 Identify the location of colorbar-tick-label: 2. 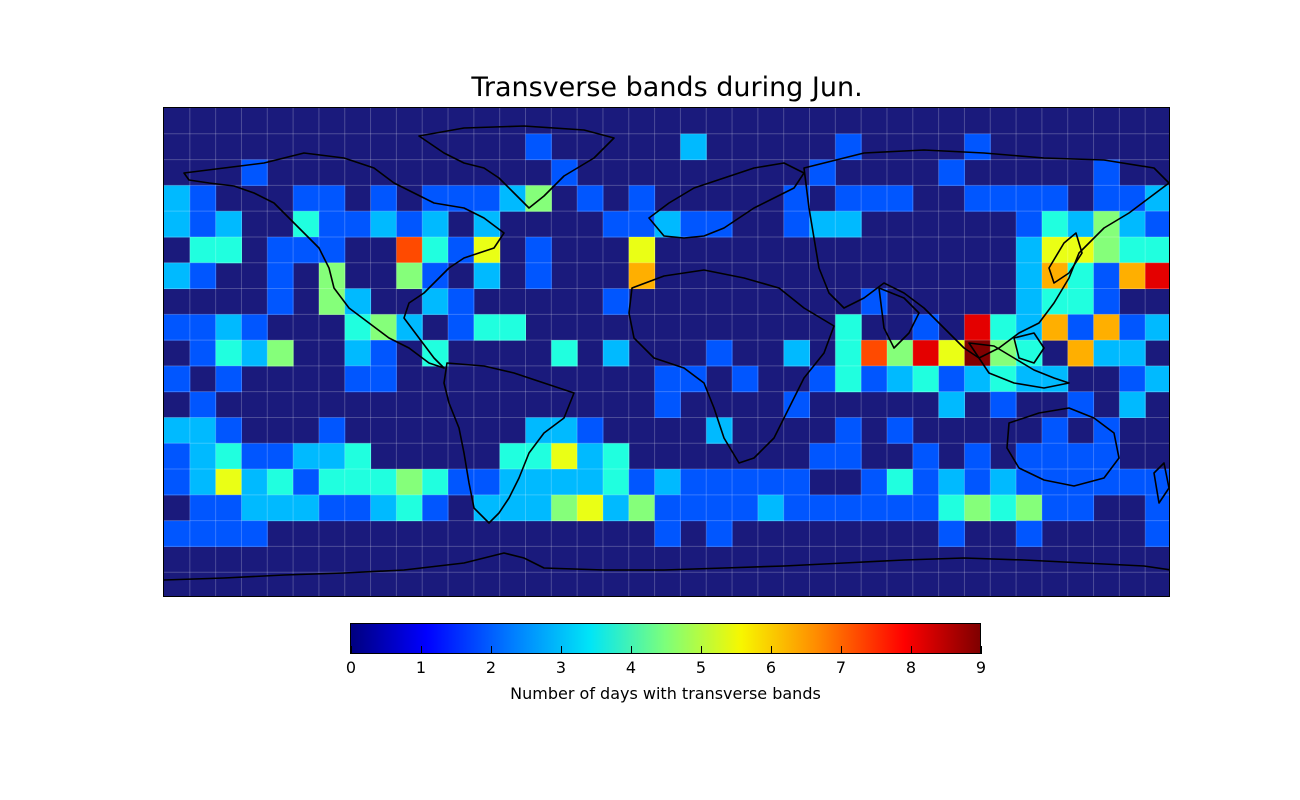
(491, 667).